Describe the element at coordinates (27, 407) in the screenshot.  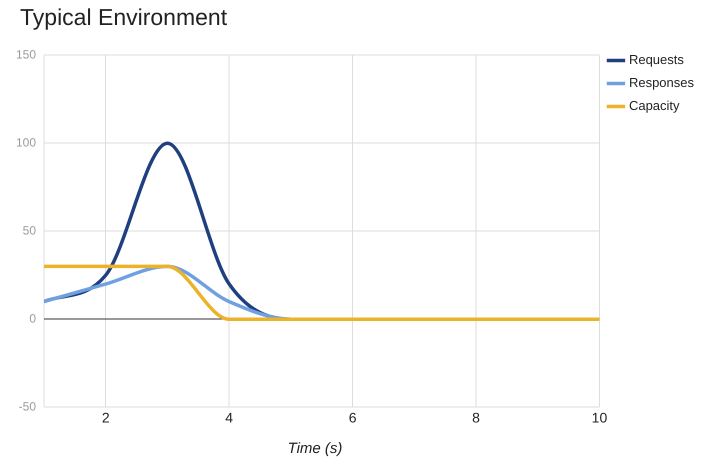
I see `y-tick-label: -50` at that location.